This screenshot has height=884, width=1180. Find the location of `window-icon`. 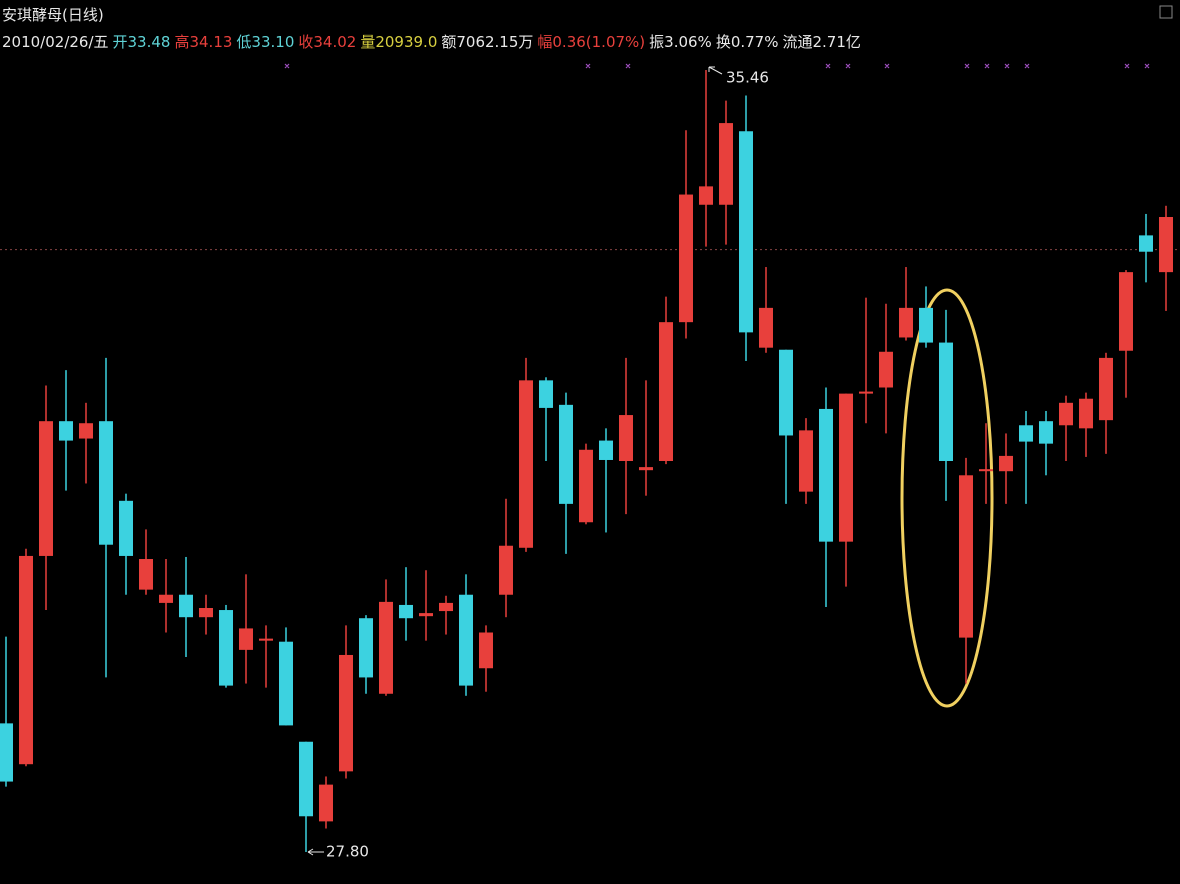

window-icon is located at coordinates (1166, 12).